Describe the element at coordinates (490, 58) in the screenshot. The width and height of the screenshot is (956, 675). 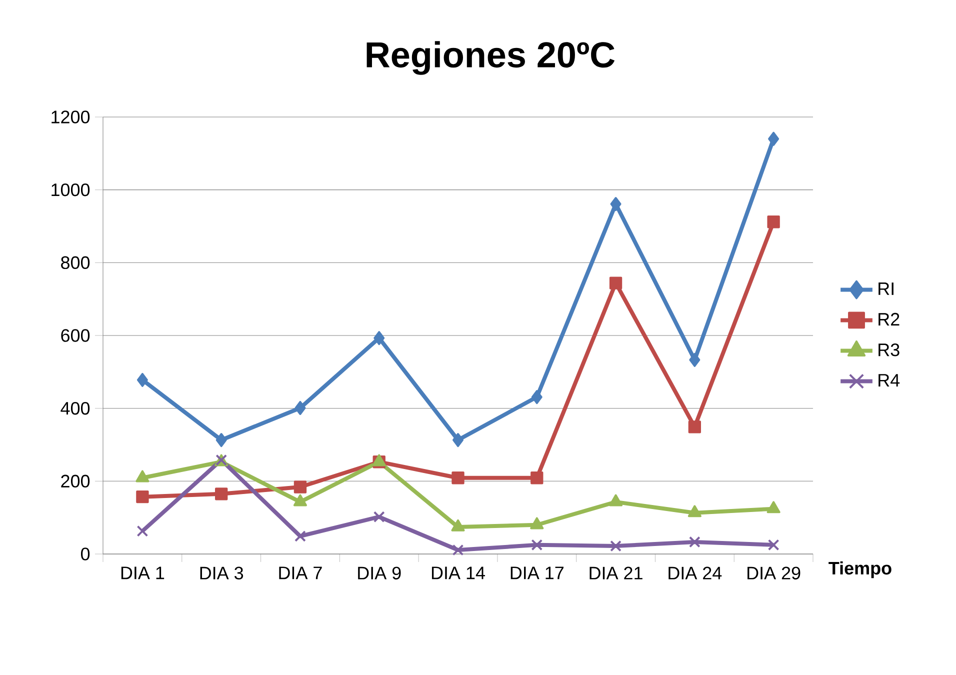
I see `chart-title: Regiones 20ºC` at that location.